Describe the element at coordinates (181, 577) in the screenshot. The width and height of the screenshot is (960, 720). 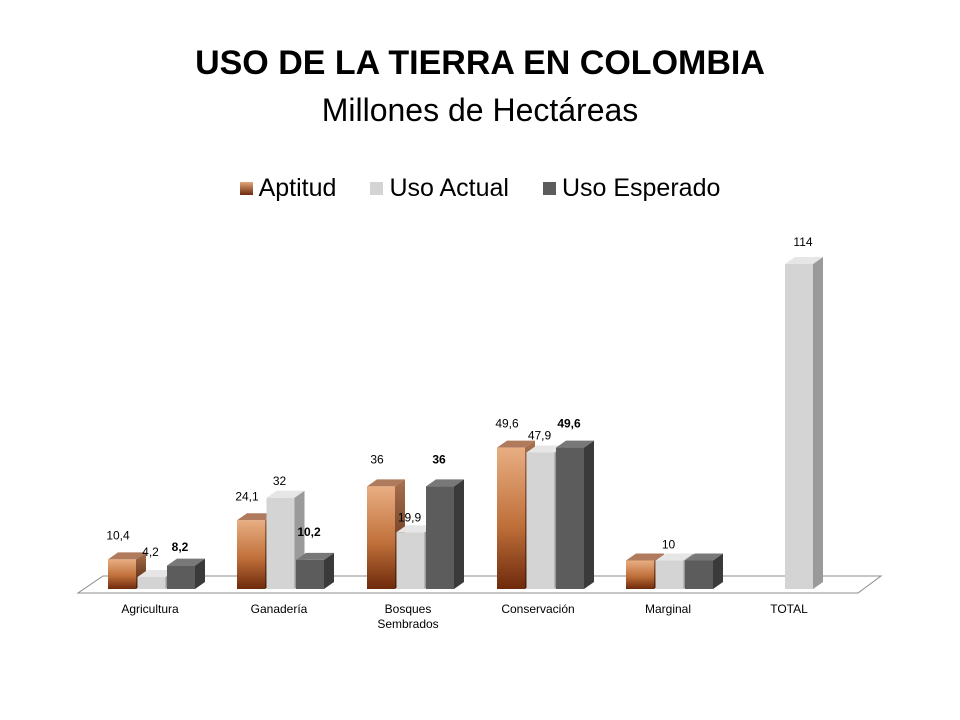
I see `bar-uso-esperado-agricultura-front` at that location.